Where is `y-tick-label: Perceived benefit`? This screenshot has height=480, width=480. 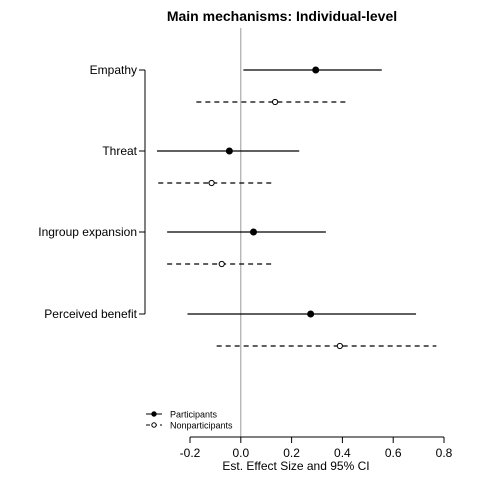
y-tick-label: Perceived benefit is located at coordinates (90, 314).